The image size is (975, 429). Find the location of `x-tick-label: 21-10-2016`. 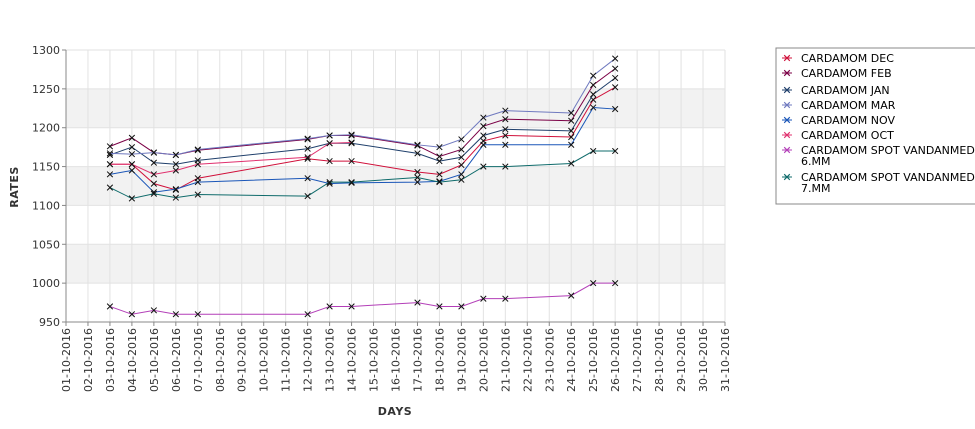

x-tick-label: 21-10-2016 is located at coordinates (505, 360).